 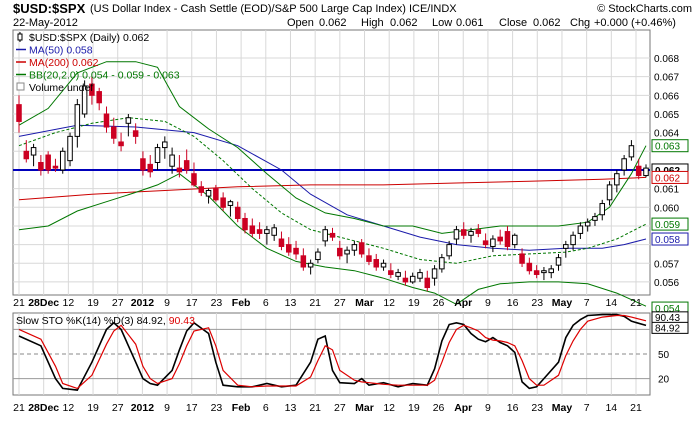 What do you see at coordinates (192, 408) in the screenshot?
I see `x-tick-label: 17` at bounding box center [192, 408].